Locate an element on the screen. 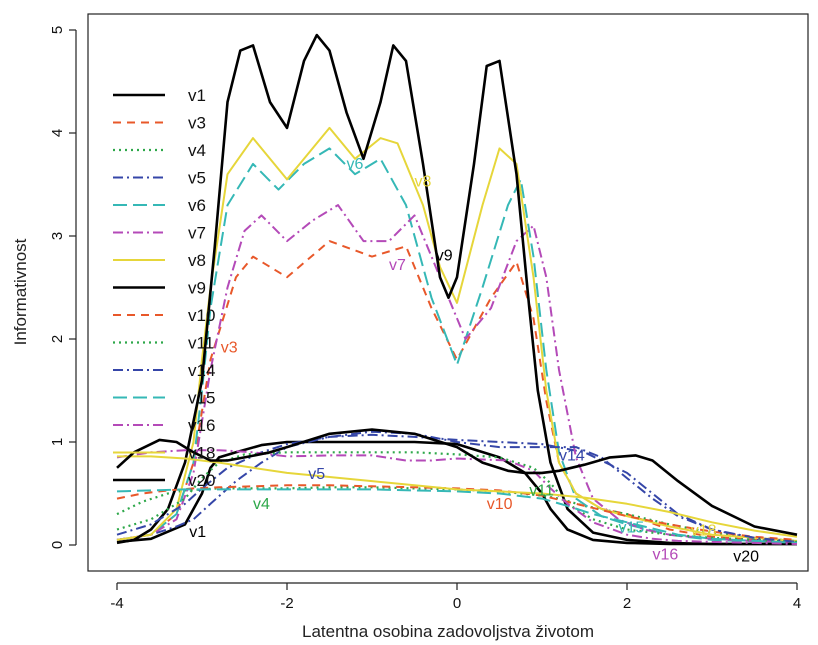 This screenshot has width=818, height=645. annotation-v5: v5 is located at coordinates (316, 474).